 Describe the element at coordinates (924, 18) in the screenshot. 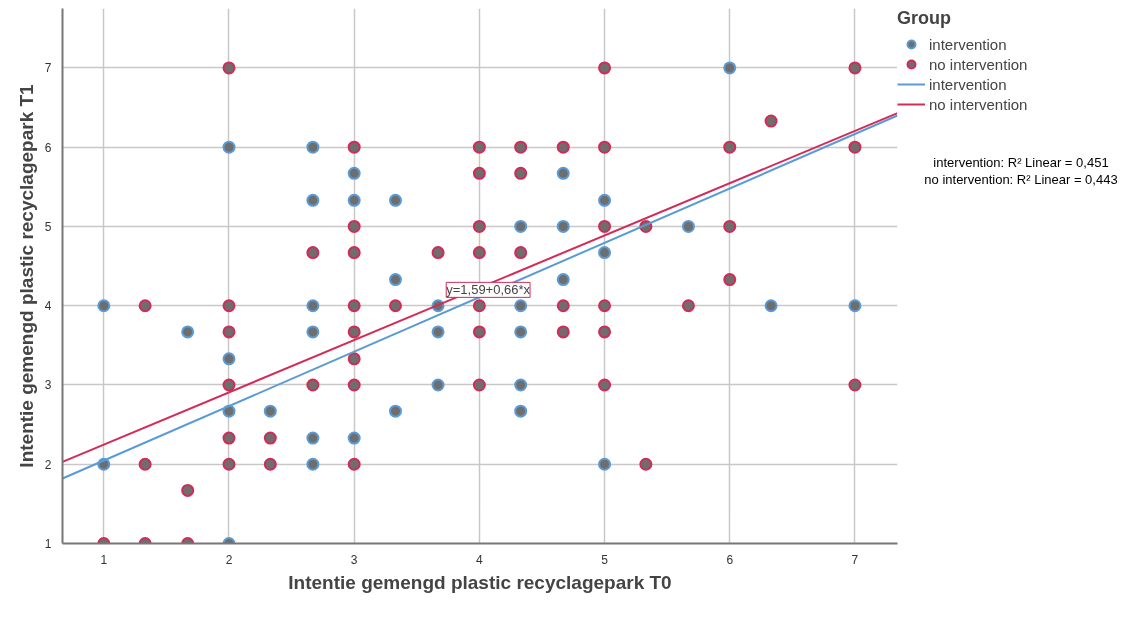

I see `legend-title: Group` at that location.